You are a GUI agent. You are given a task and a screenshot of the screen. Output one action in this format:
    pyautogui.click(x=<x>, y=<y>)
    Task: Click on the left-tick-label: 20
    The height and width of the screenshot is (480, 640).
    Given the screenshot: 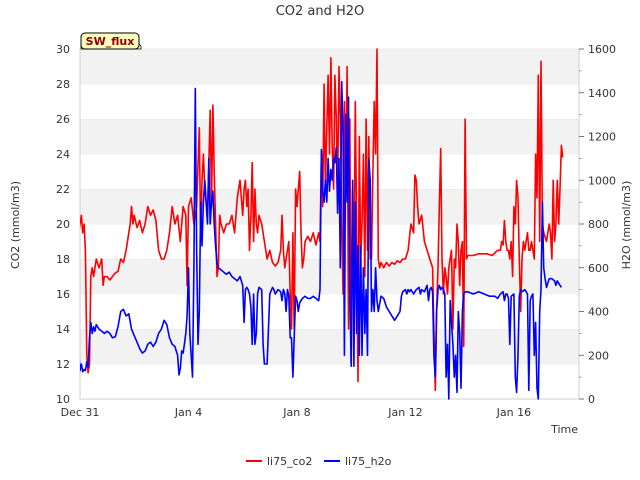 What is the action you would take?
    pyautogui.click(x=63, y=224)
    